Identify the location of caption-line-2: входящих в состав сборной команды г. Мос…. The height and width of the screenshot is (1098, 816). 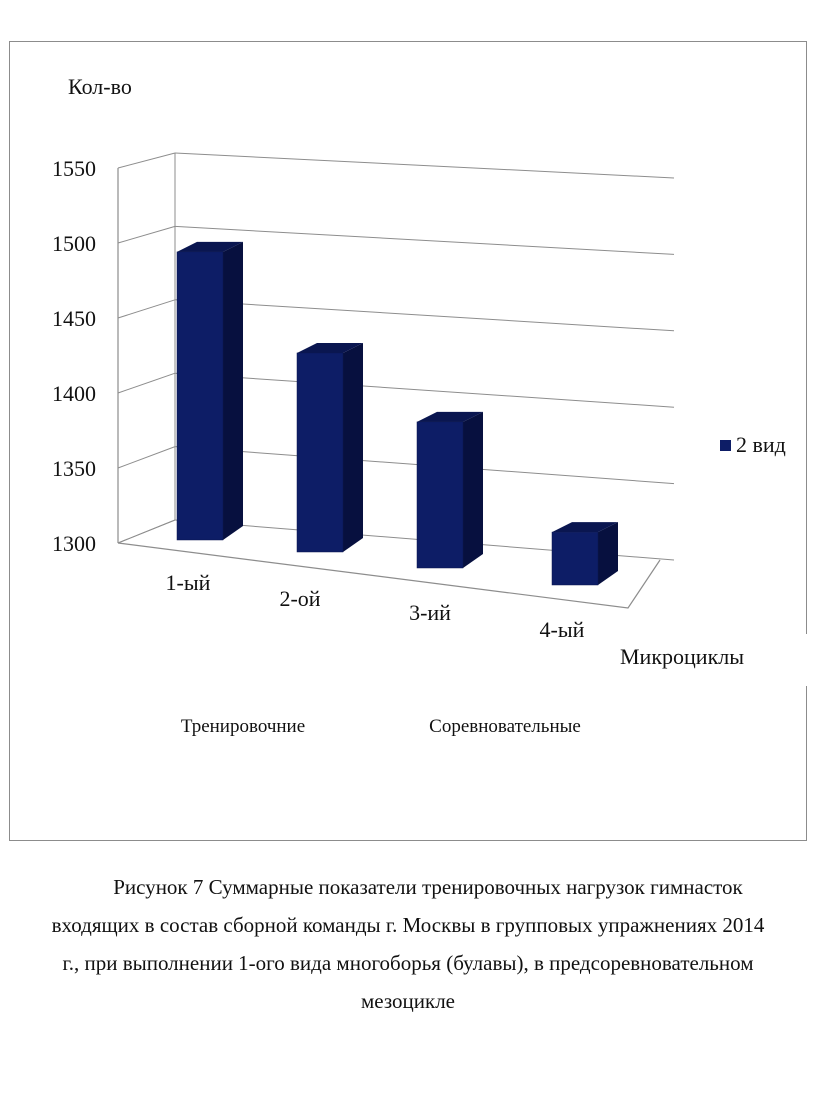
(408, 925).